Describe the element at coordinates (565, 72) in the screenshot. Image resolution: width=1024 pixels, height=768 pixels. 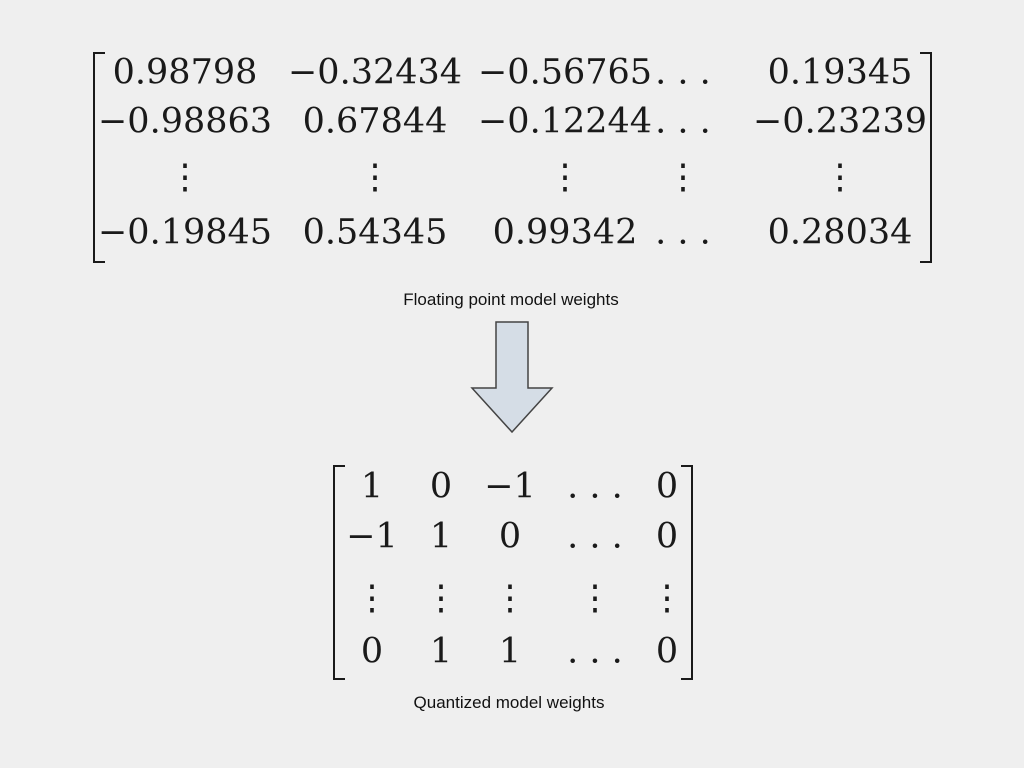
I see `matrix-cell: −0.56765` at that location.